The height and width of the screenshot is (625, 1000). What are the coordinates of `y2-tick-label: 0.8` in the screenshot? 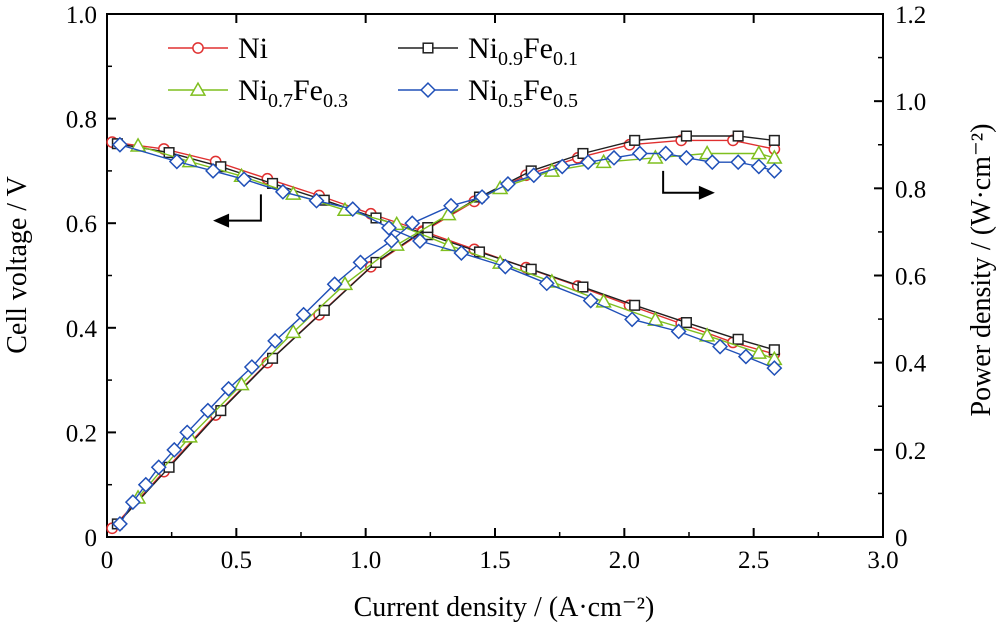 It's located at (910, 189).